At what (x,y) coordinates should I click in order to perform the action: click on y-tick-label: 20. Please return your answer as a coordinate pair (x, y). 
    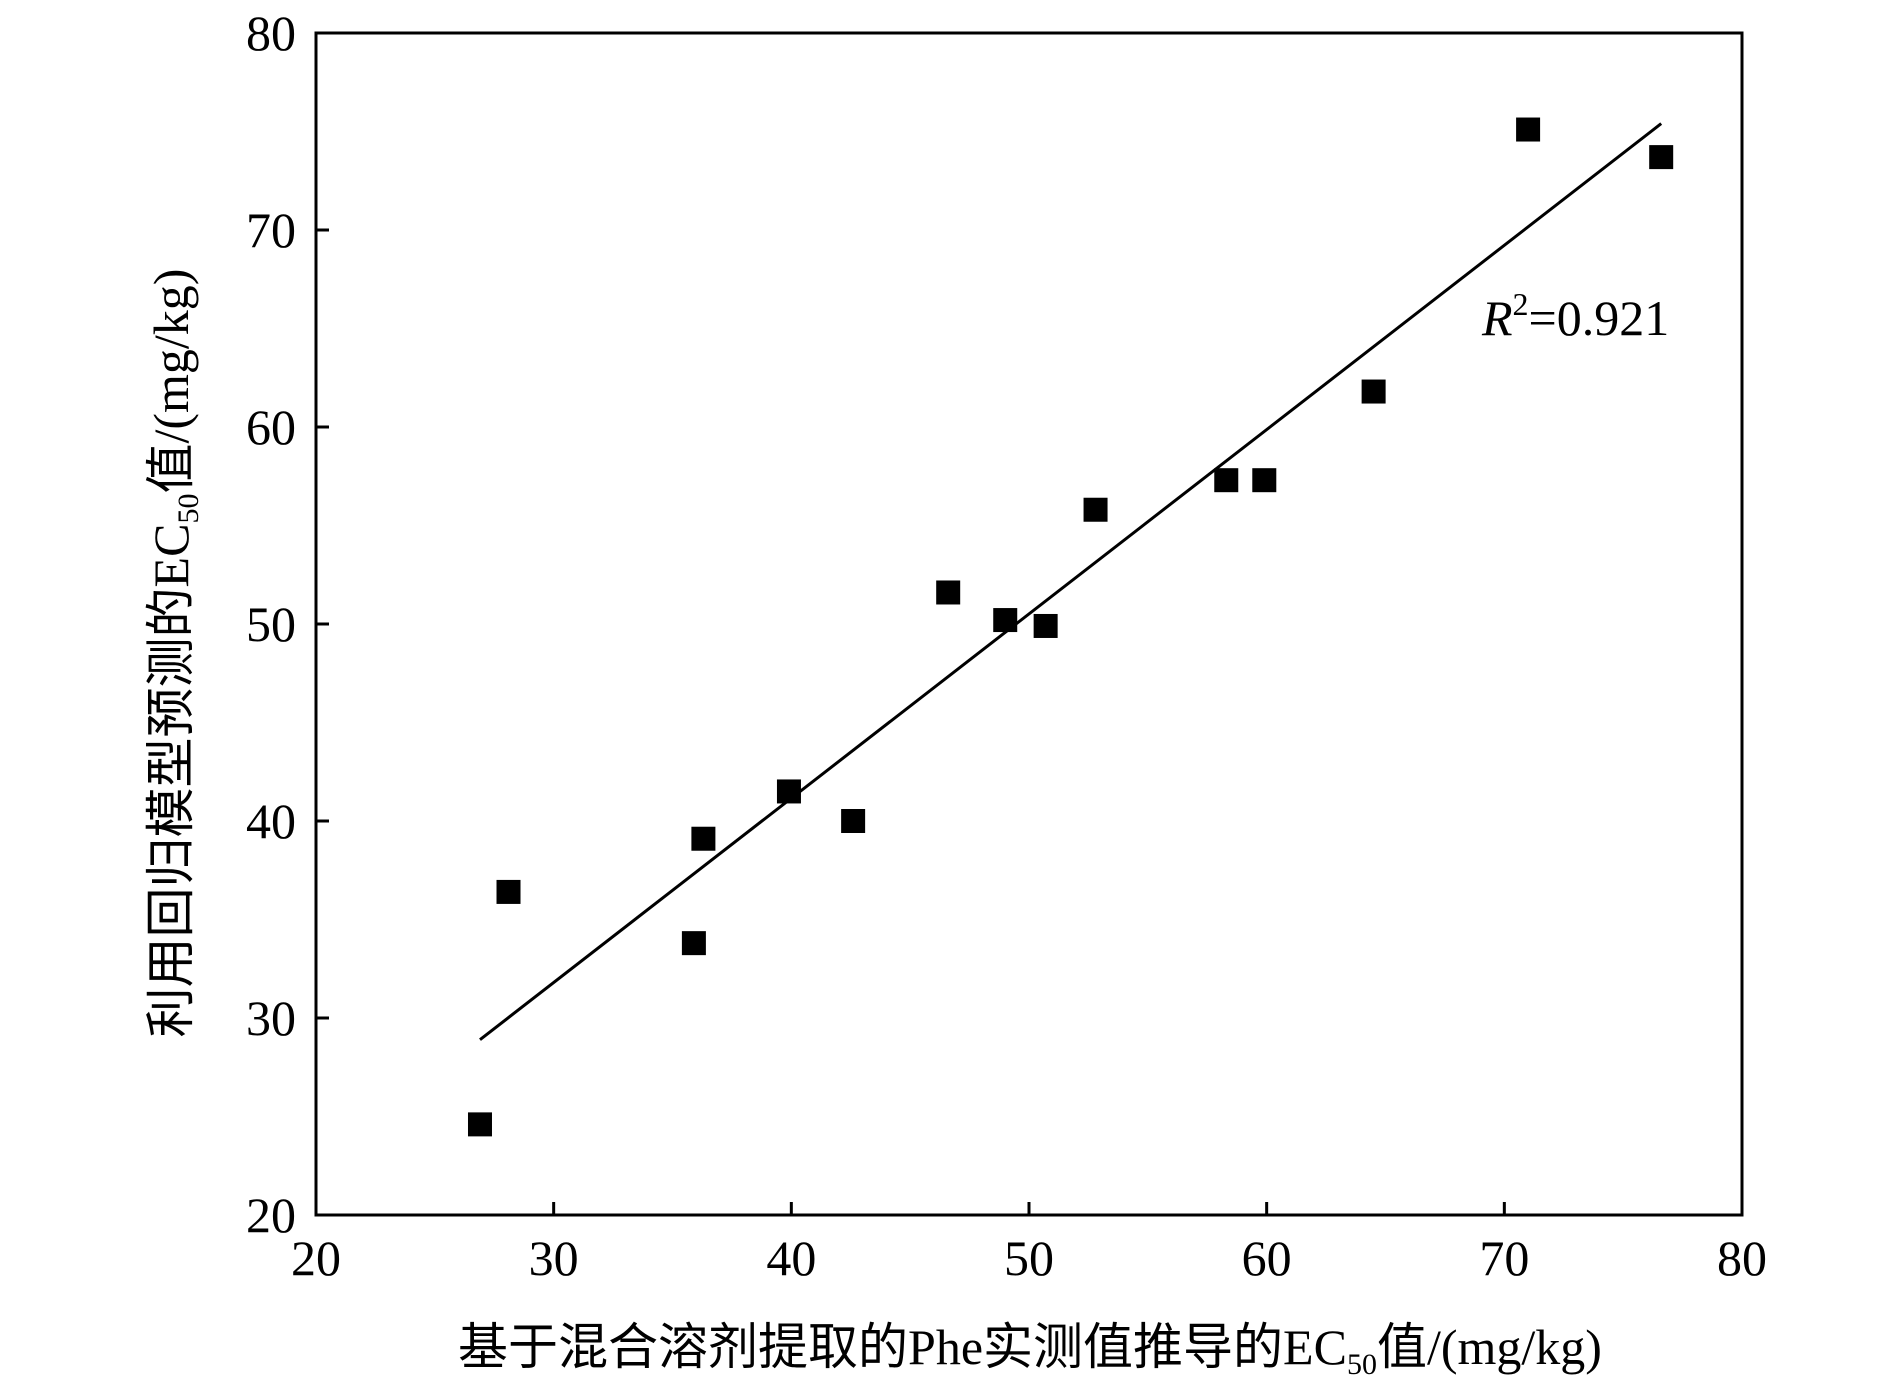
    Looking at the image, I should click on (271, 1215).